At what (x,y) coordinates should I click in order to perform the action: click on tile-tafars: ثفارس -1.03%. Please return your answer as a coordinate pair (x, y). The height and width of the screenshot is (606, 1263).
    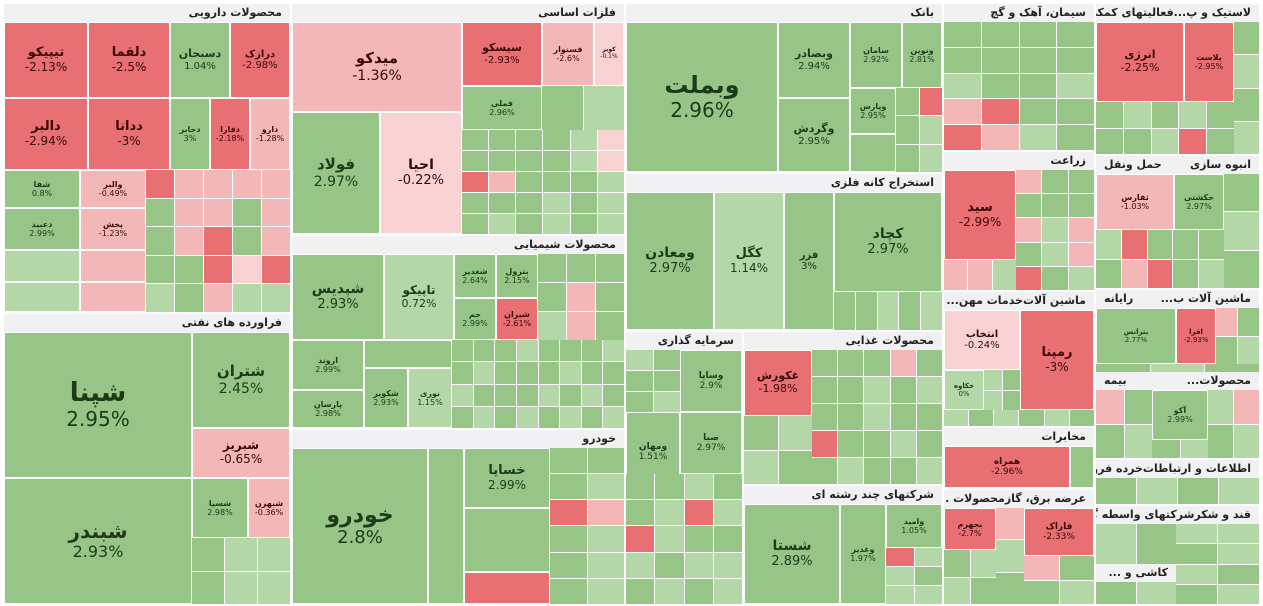
    Looking at the image, I should click on (1135, 202).